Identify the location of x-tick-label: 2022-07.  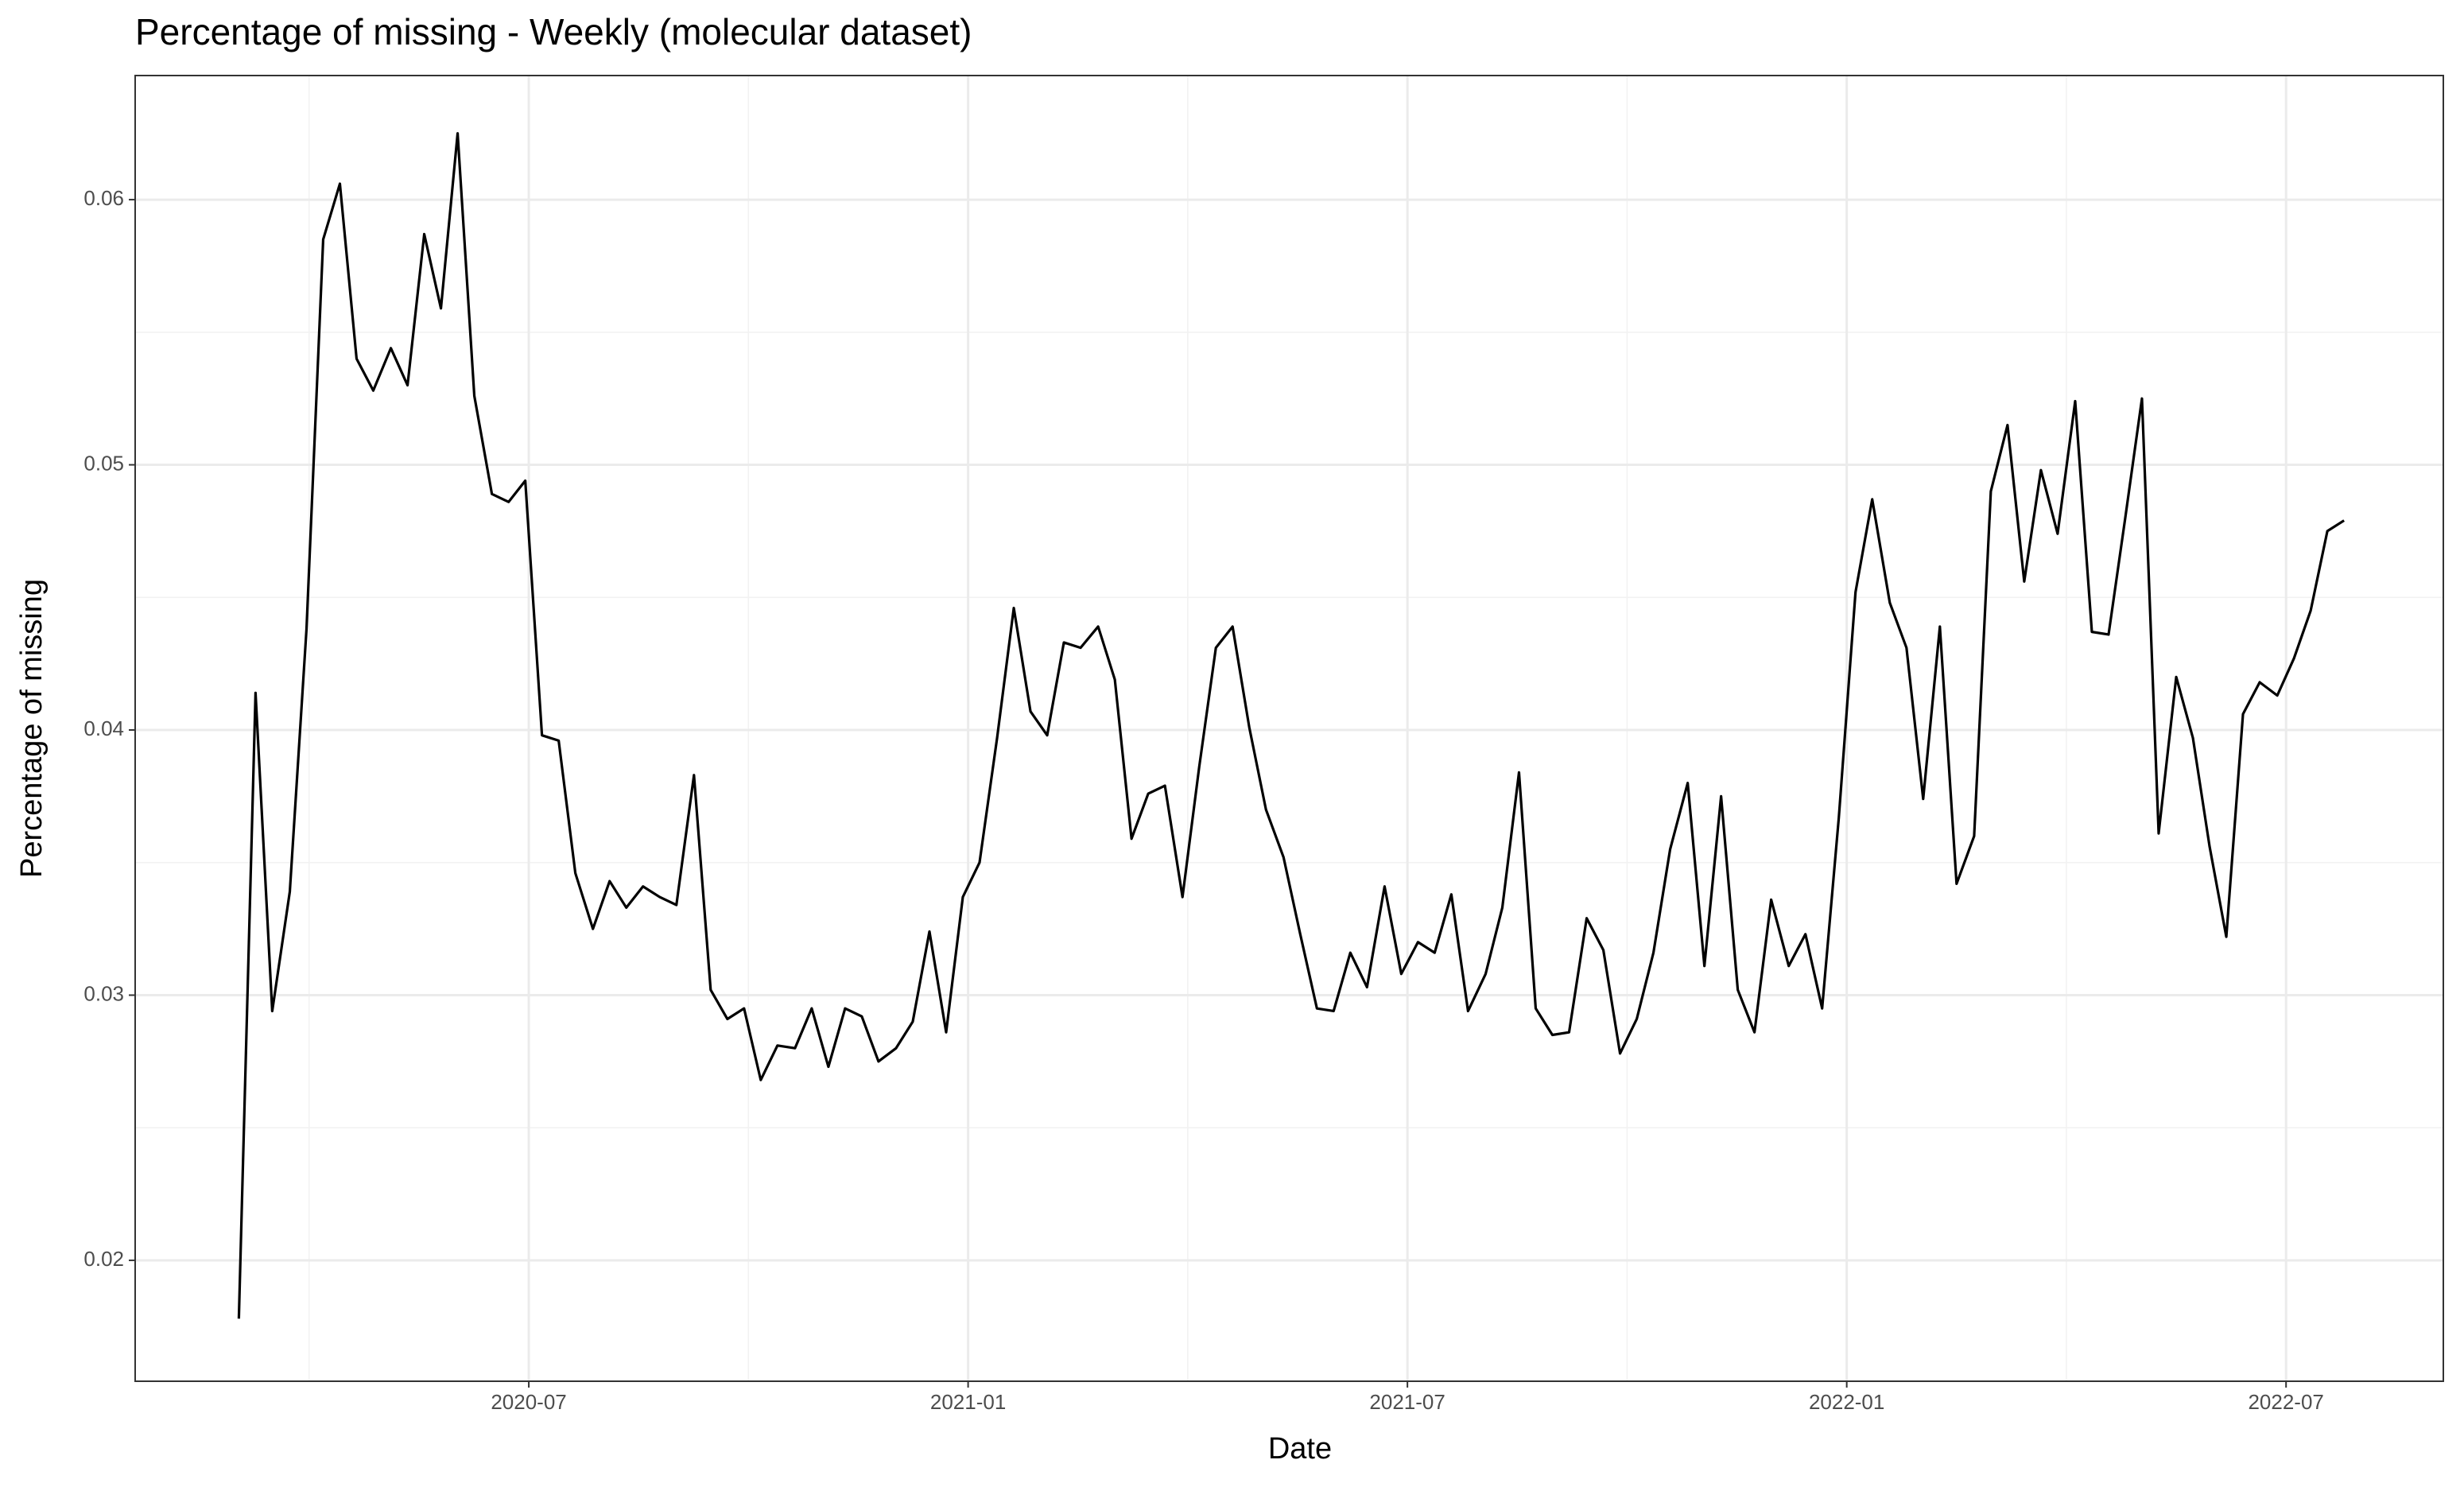
(2285, 1402).